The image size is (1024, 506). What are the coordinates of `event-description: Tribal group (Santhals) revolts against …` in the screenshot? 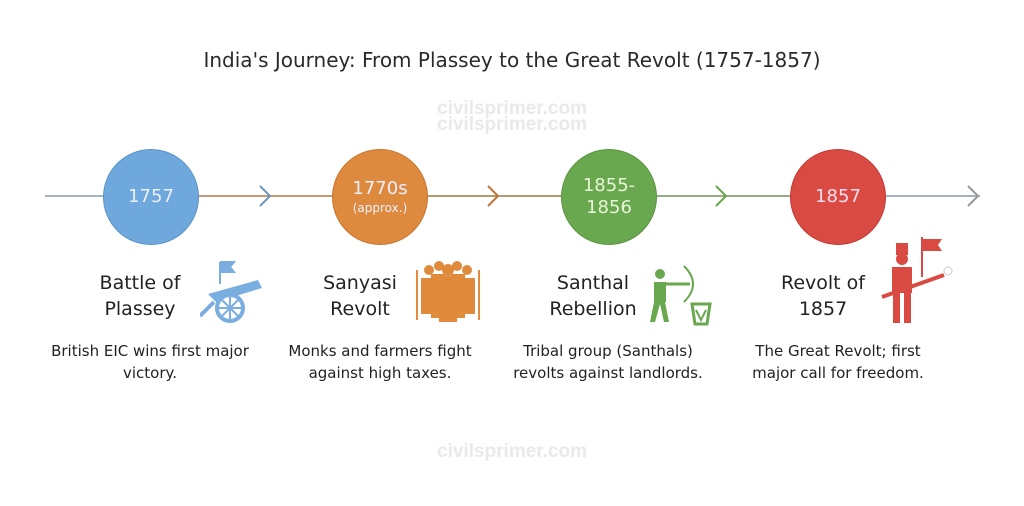 It's located at (608, 362).